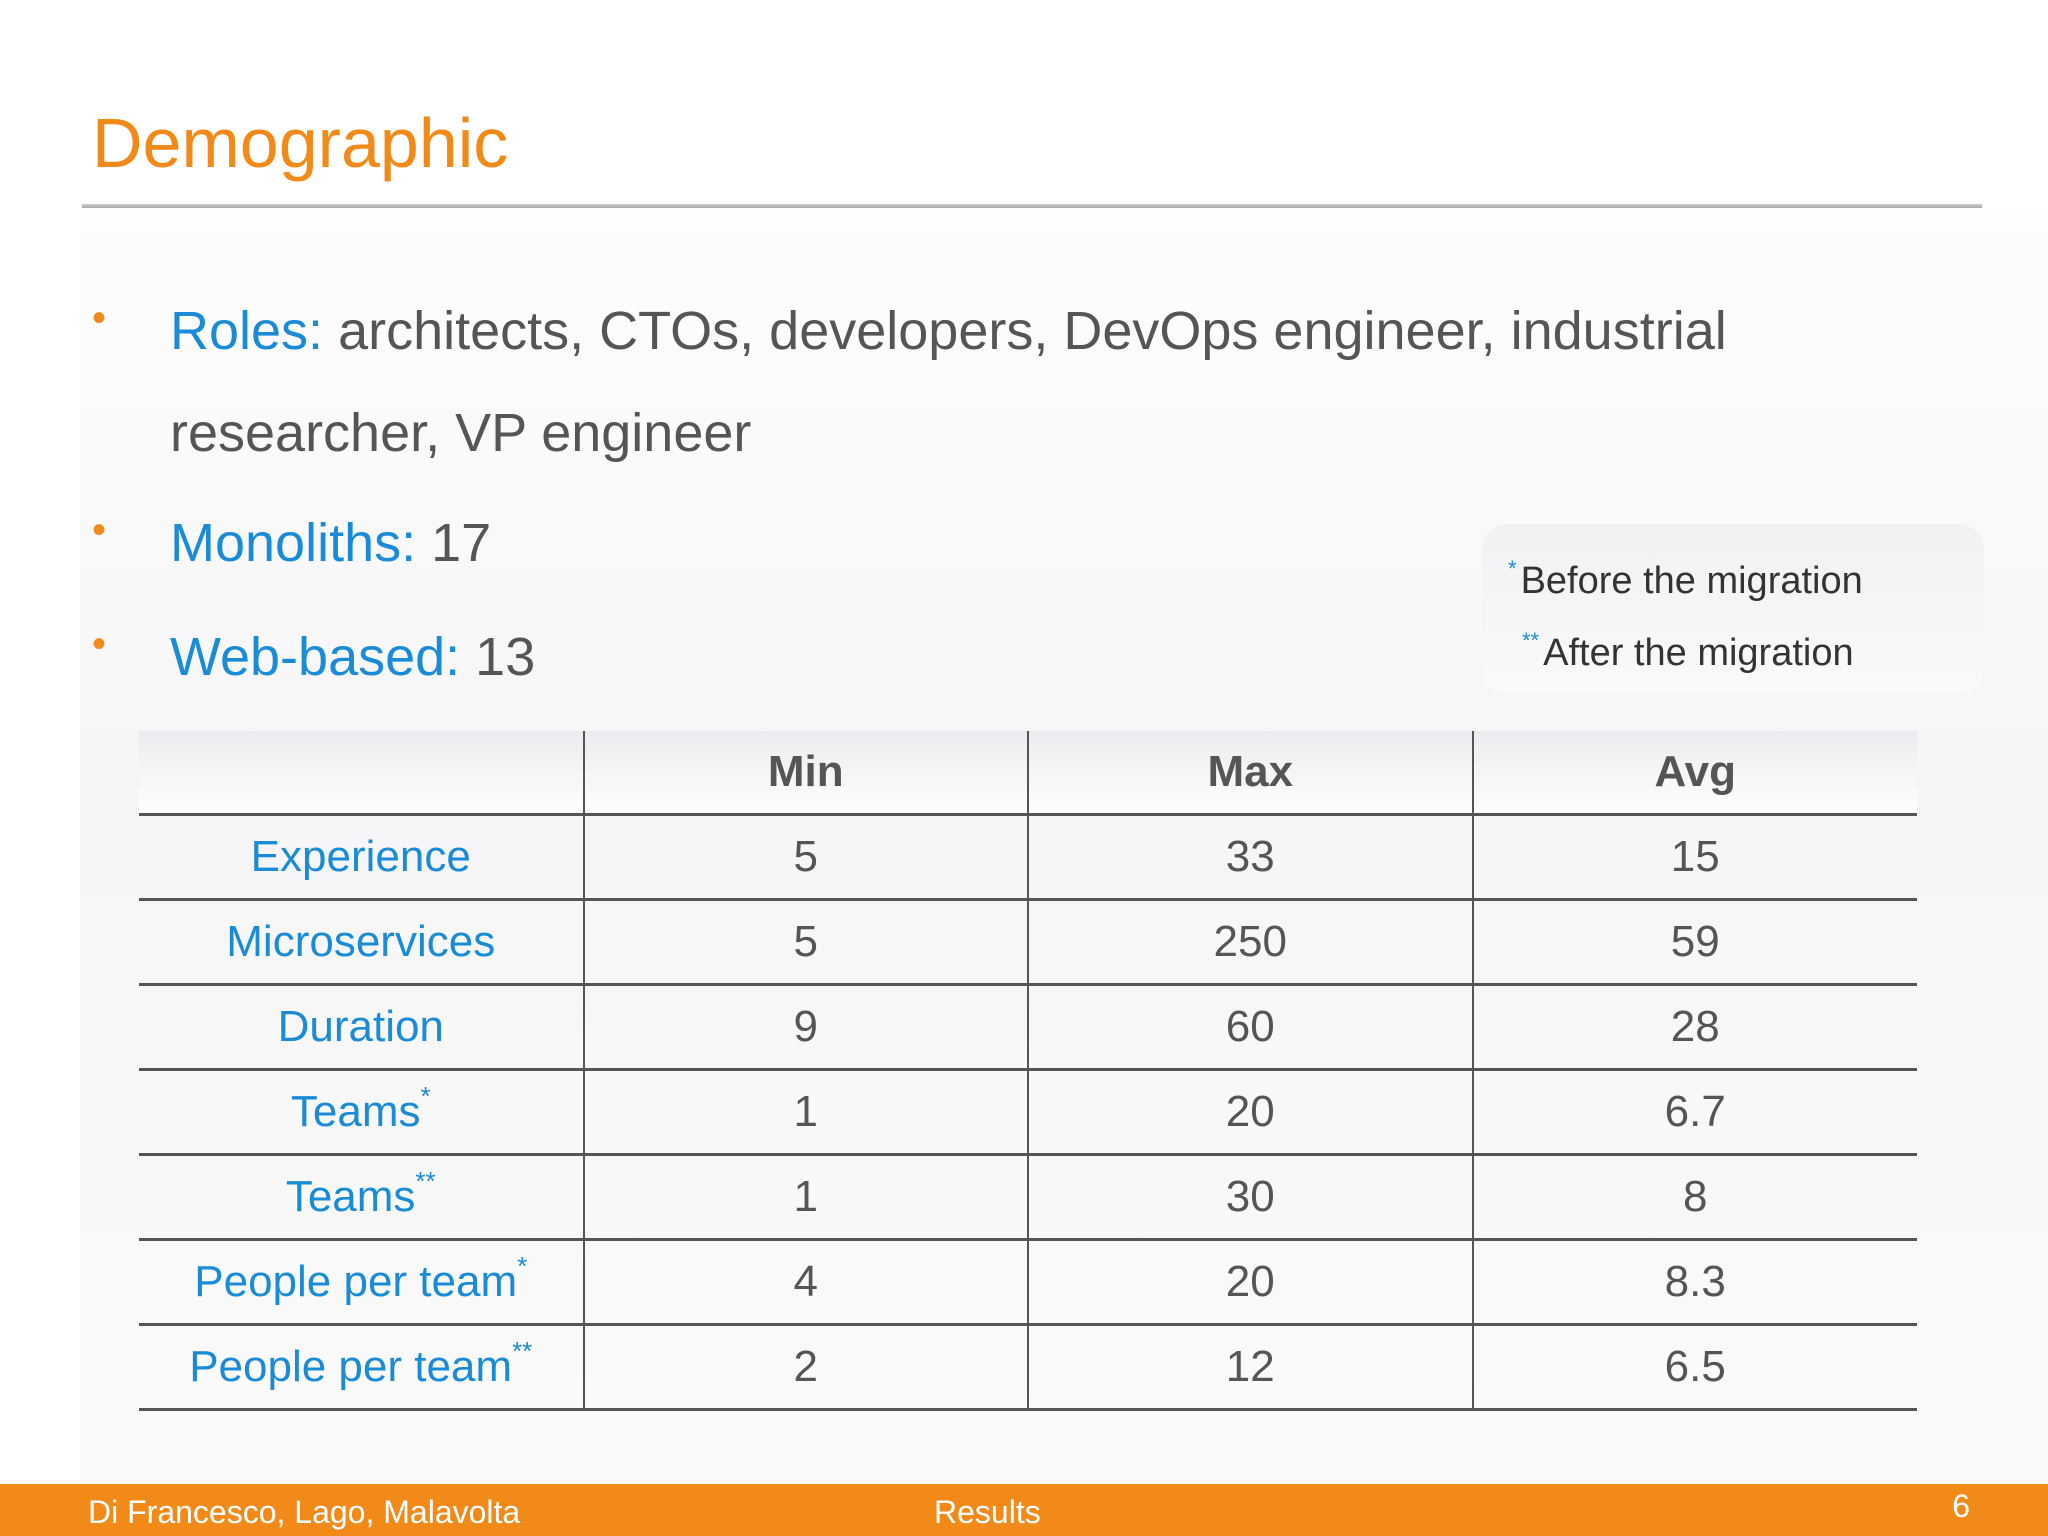 The image size is (2048, 1536). Describe the element at coordinates (315, 657) in the screenshot. I see `bullet-key: Web-based:` at that location.